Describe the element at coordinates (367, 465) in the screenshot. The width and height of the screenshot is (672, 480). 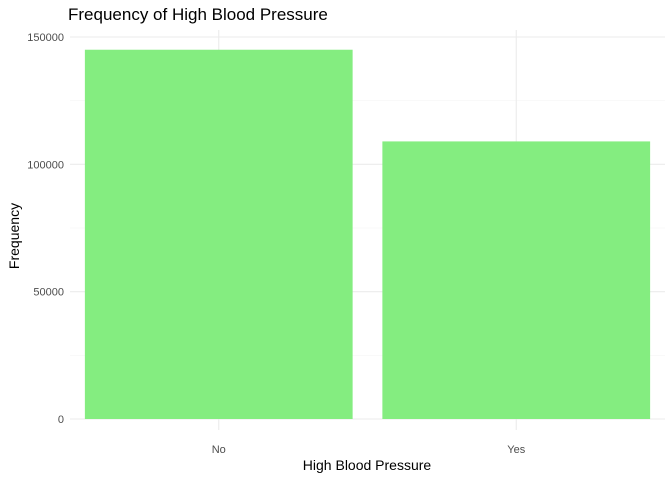
I see `x-axis-title: High Blood Pressure` at that location.